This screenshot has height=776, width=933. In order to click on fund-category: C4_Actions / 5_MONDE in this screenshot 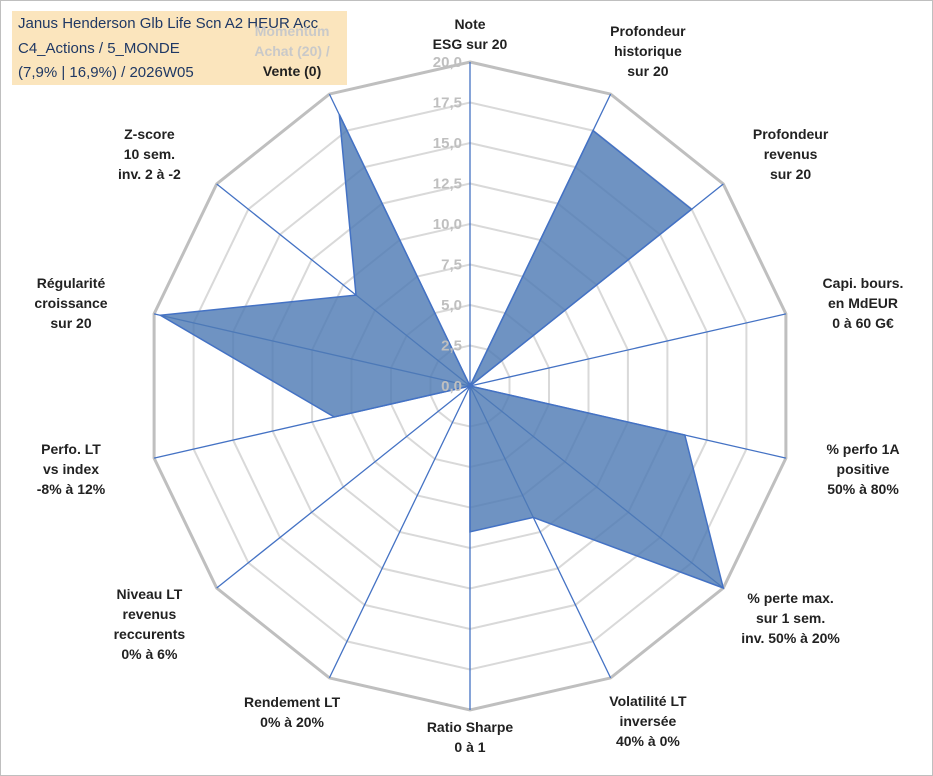, I will do `click(99, 48)`.